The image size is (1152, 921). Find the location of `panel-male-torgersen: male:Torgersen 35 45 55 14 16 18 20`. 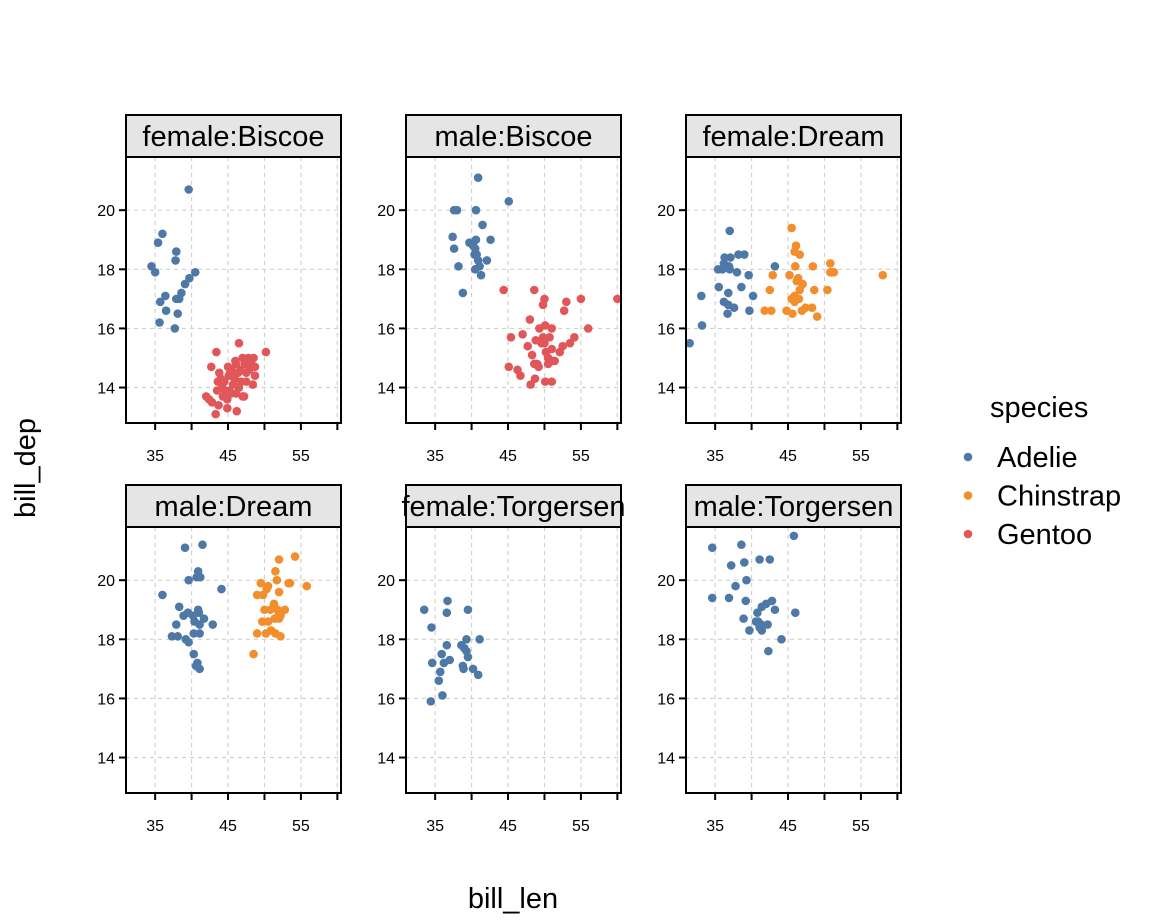

panel-male-torgersen: male:Torgersen 35 45 55 14 16 18 20 is located at coordinates (779, 659).